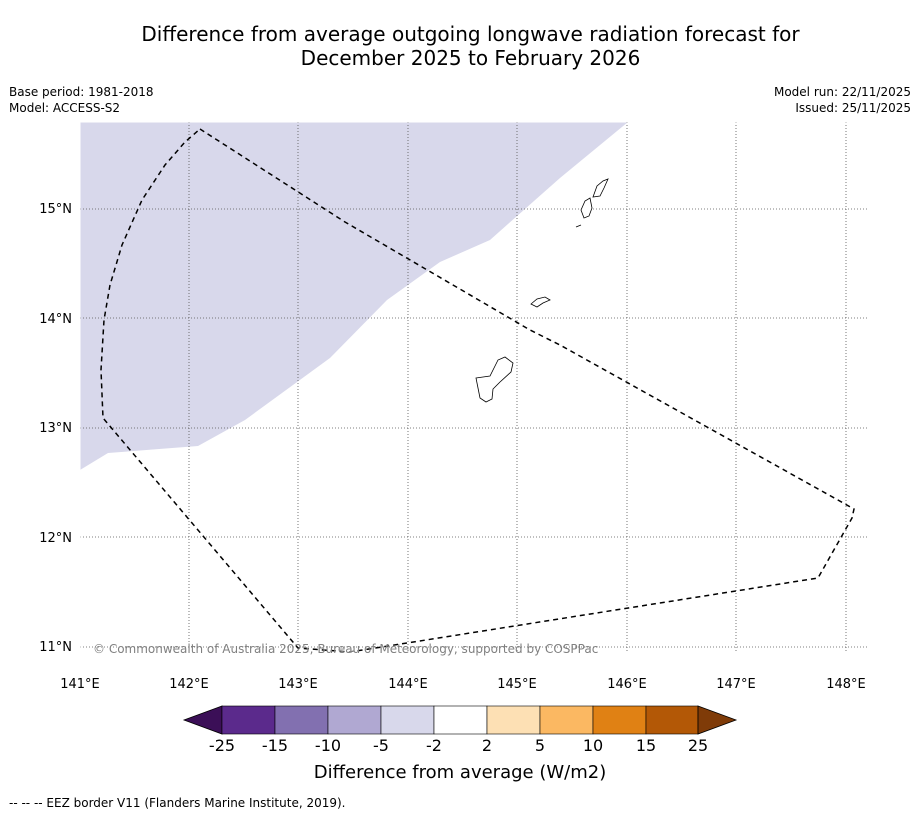 This screenshot has height=816, width=919. I want to click on guam-island, so click(494, 379).